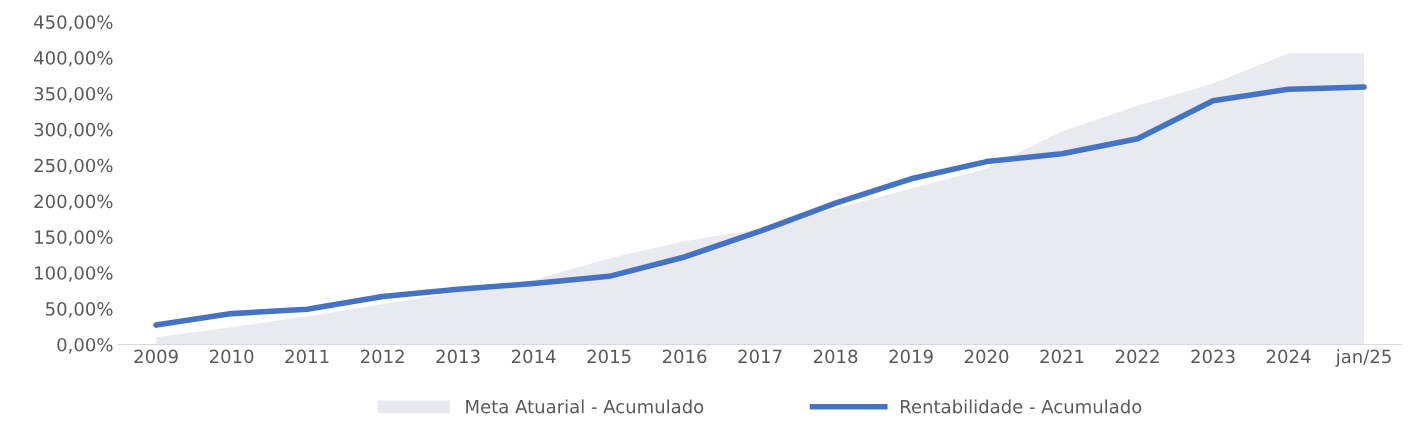  What do you see at coordinates (585, 406) in the screenshot?
I see `legend-label: Meta Atuarial - Acumulado` at bounding box center [585, 406].